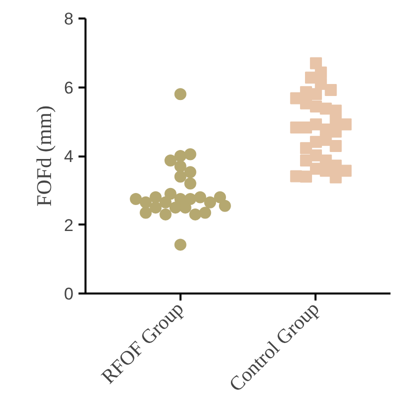  I want to click on y-tick-label: 8, so click(69, 19).